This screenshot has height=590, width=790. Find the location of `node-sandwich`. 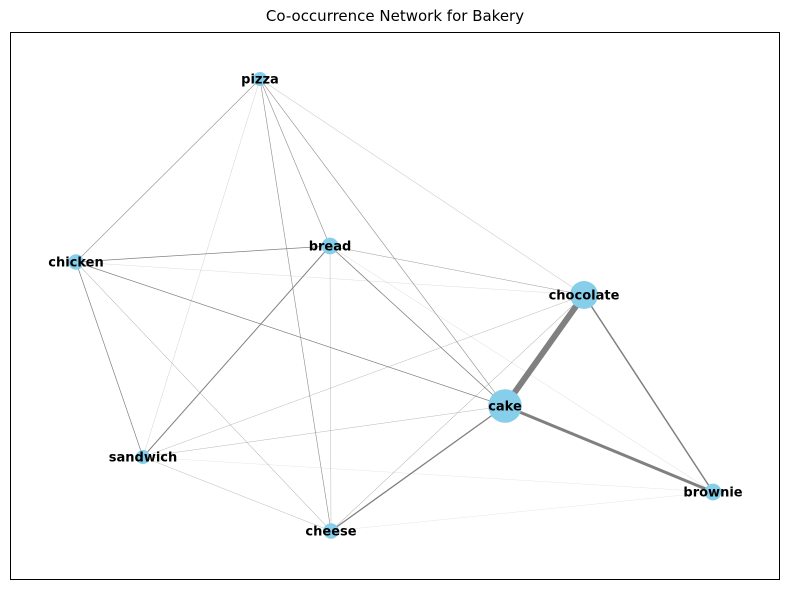

node-sandwich is located at coordinates (143, 457).